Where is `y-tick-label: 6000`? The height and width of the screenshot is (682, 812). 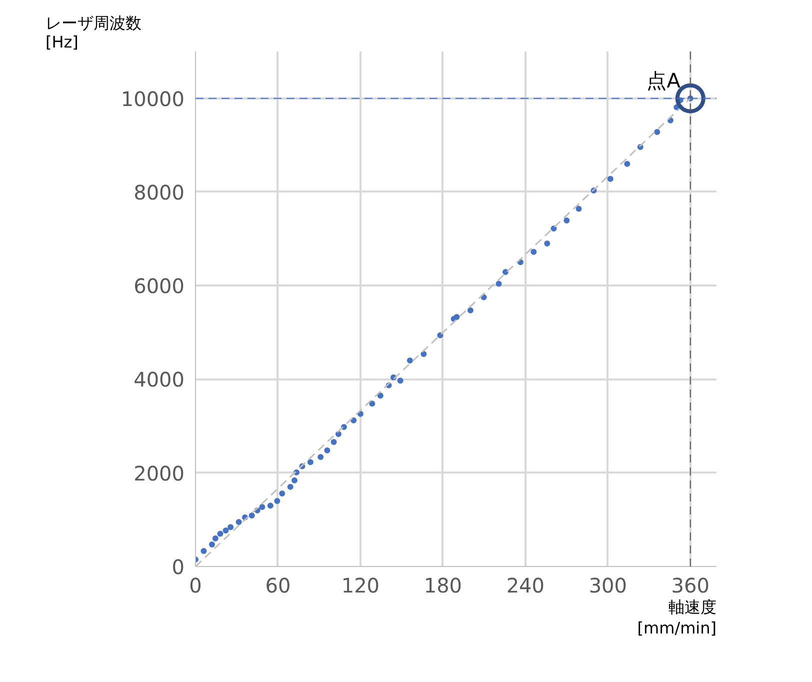
y-tick-label: 6000 is located at coordinates (159, 286).